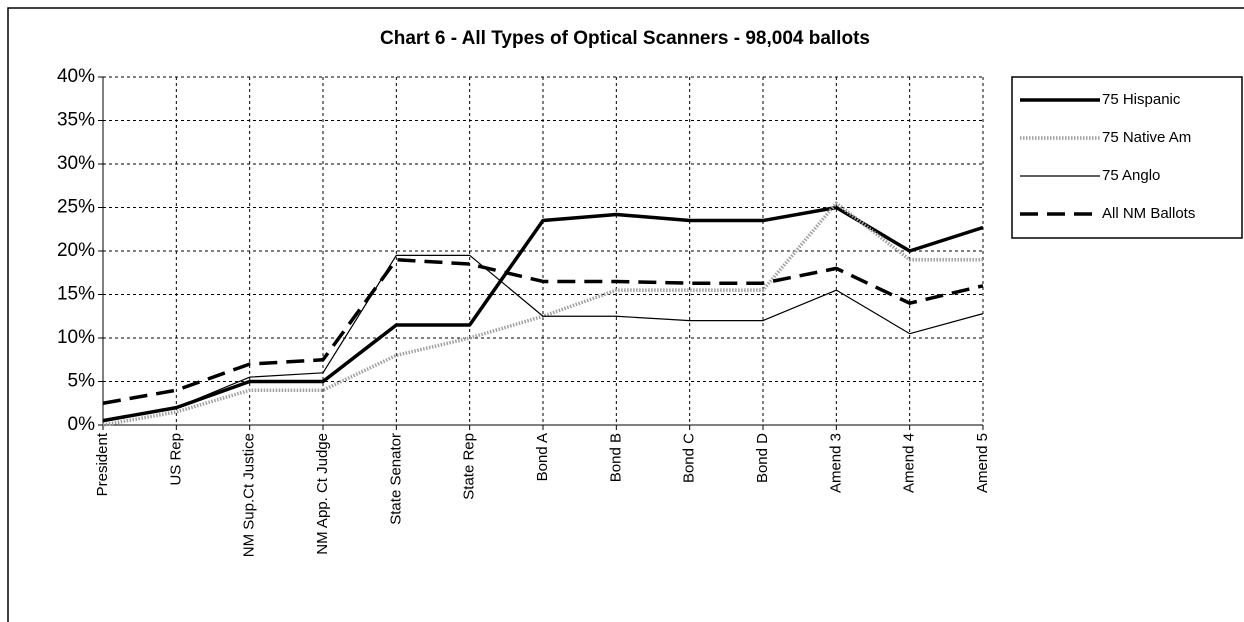 This screenshot has height=622, width=1244. What do you see at coordinates (102, 464) in the screenshot?
I see `x-tick-label: President` at bounding box center [102, 464].